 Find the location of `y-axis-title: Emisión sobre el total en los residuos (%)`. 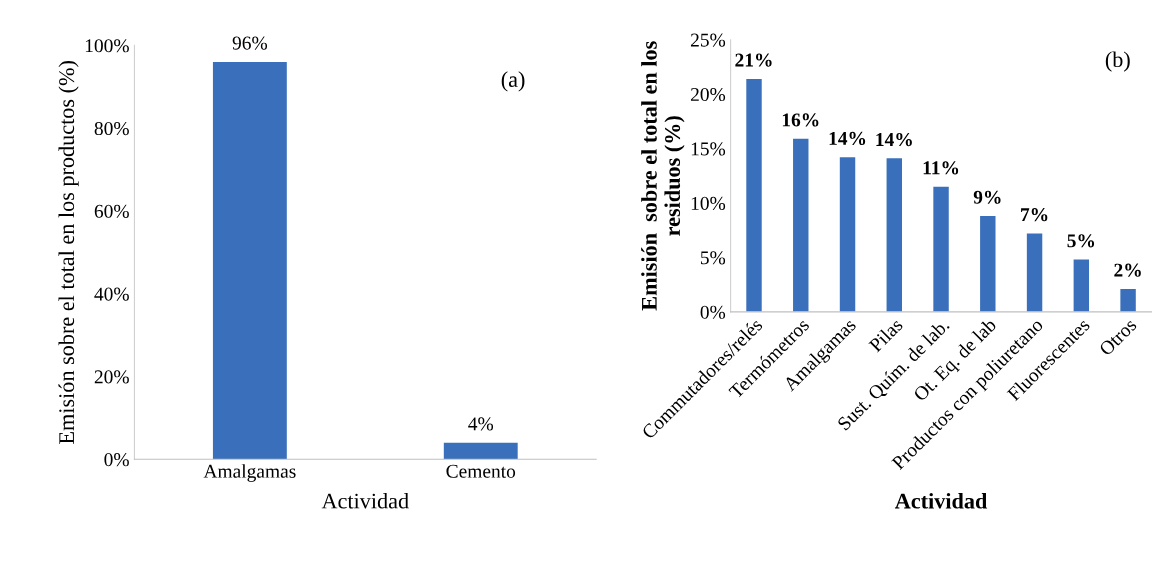

y-axis-title: Emisión sobre el total en los residuos (%) is located at coordinates (663, 176).